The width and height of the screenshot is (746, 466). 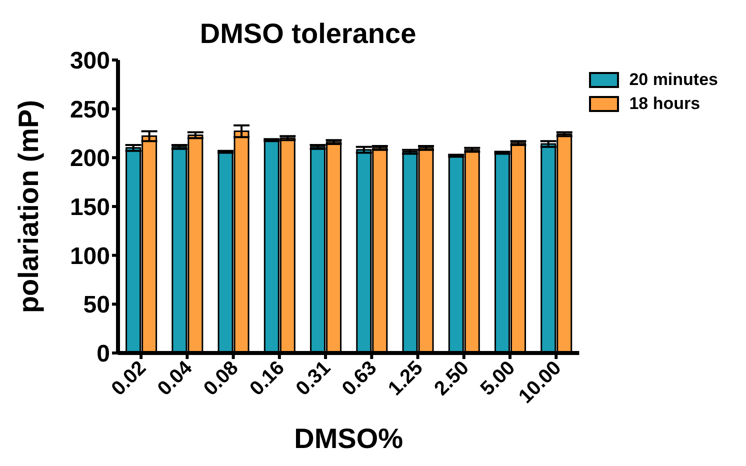 What do you see at coordinates (349, 438) in the screenshot?
I see `x-axis-title: DMSO%` at bounding box center [349, 438].